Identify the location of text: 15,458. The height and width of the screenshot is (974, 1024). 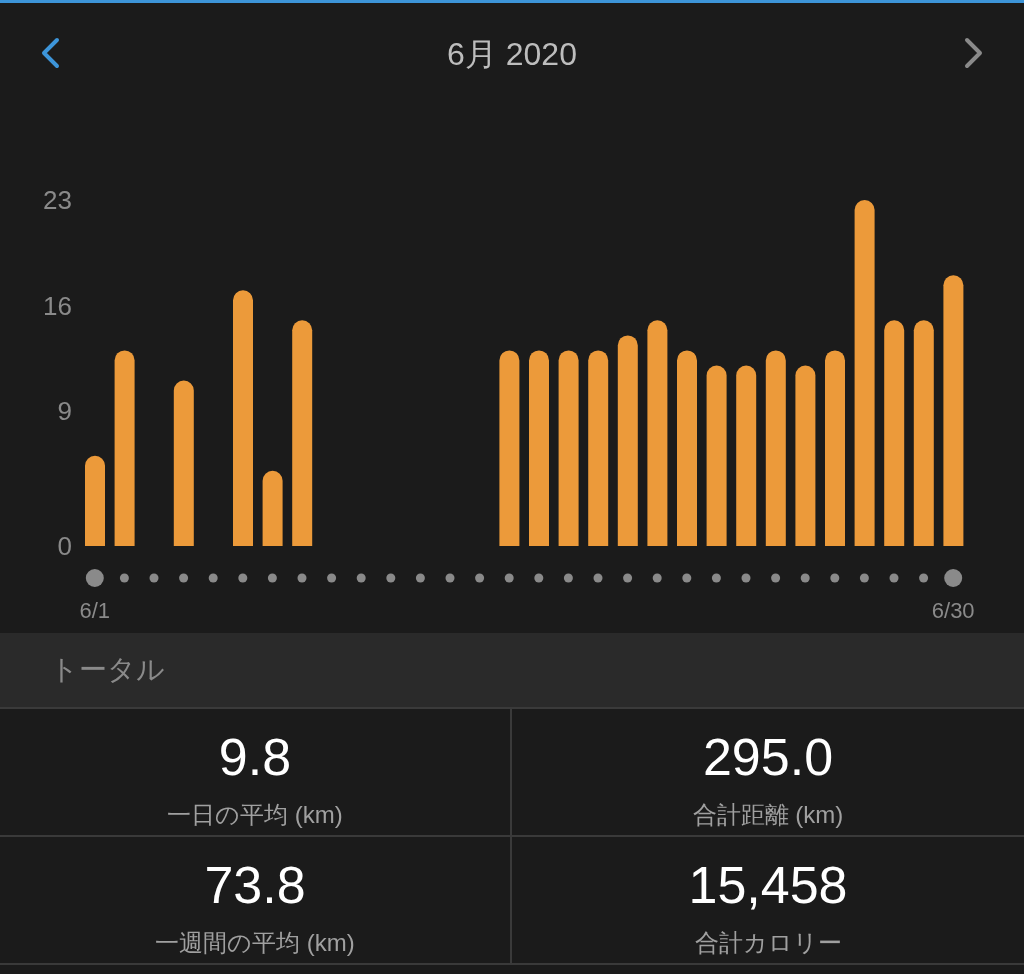
(768, 885).